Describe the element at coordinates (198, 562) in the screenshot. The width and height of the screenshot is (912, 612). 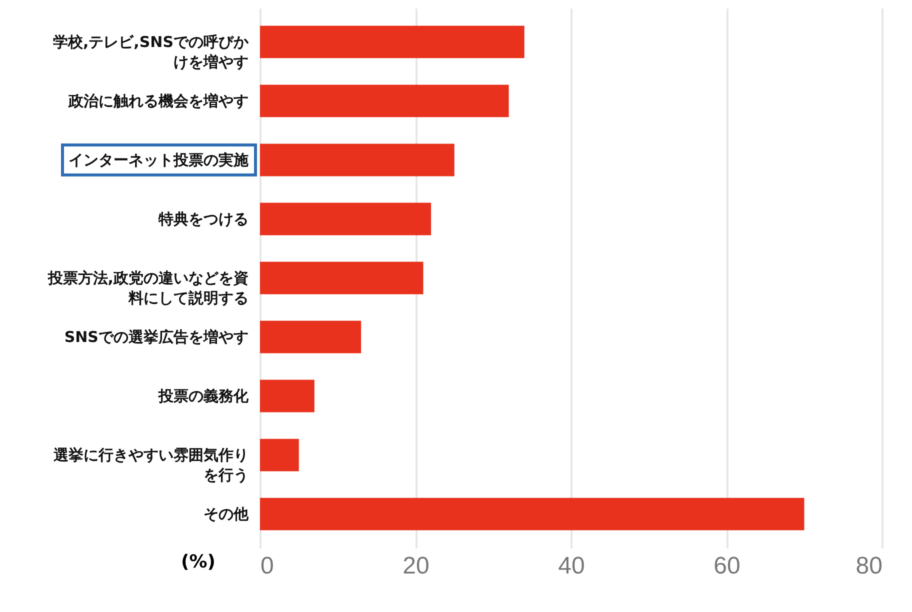
I see `x-axis-title: (%)` at that location.